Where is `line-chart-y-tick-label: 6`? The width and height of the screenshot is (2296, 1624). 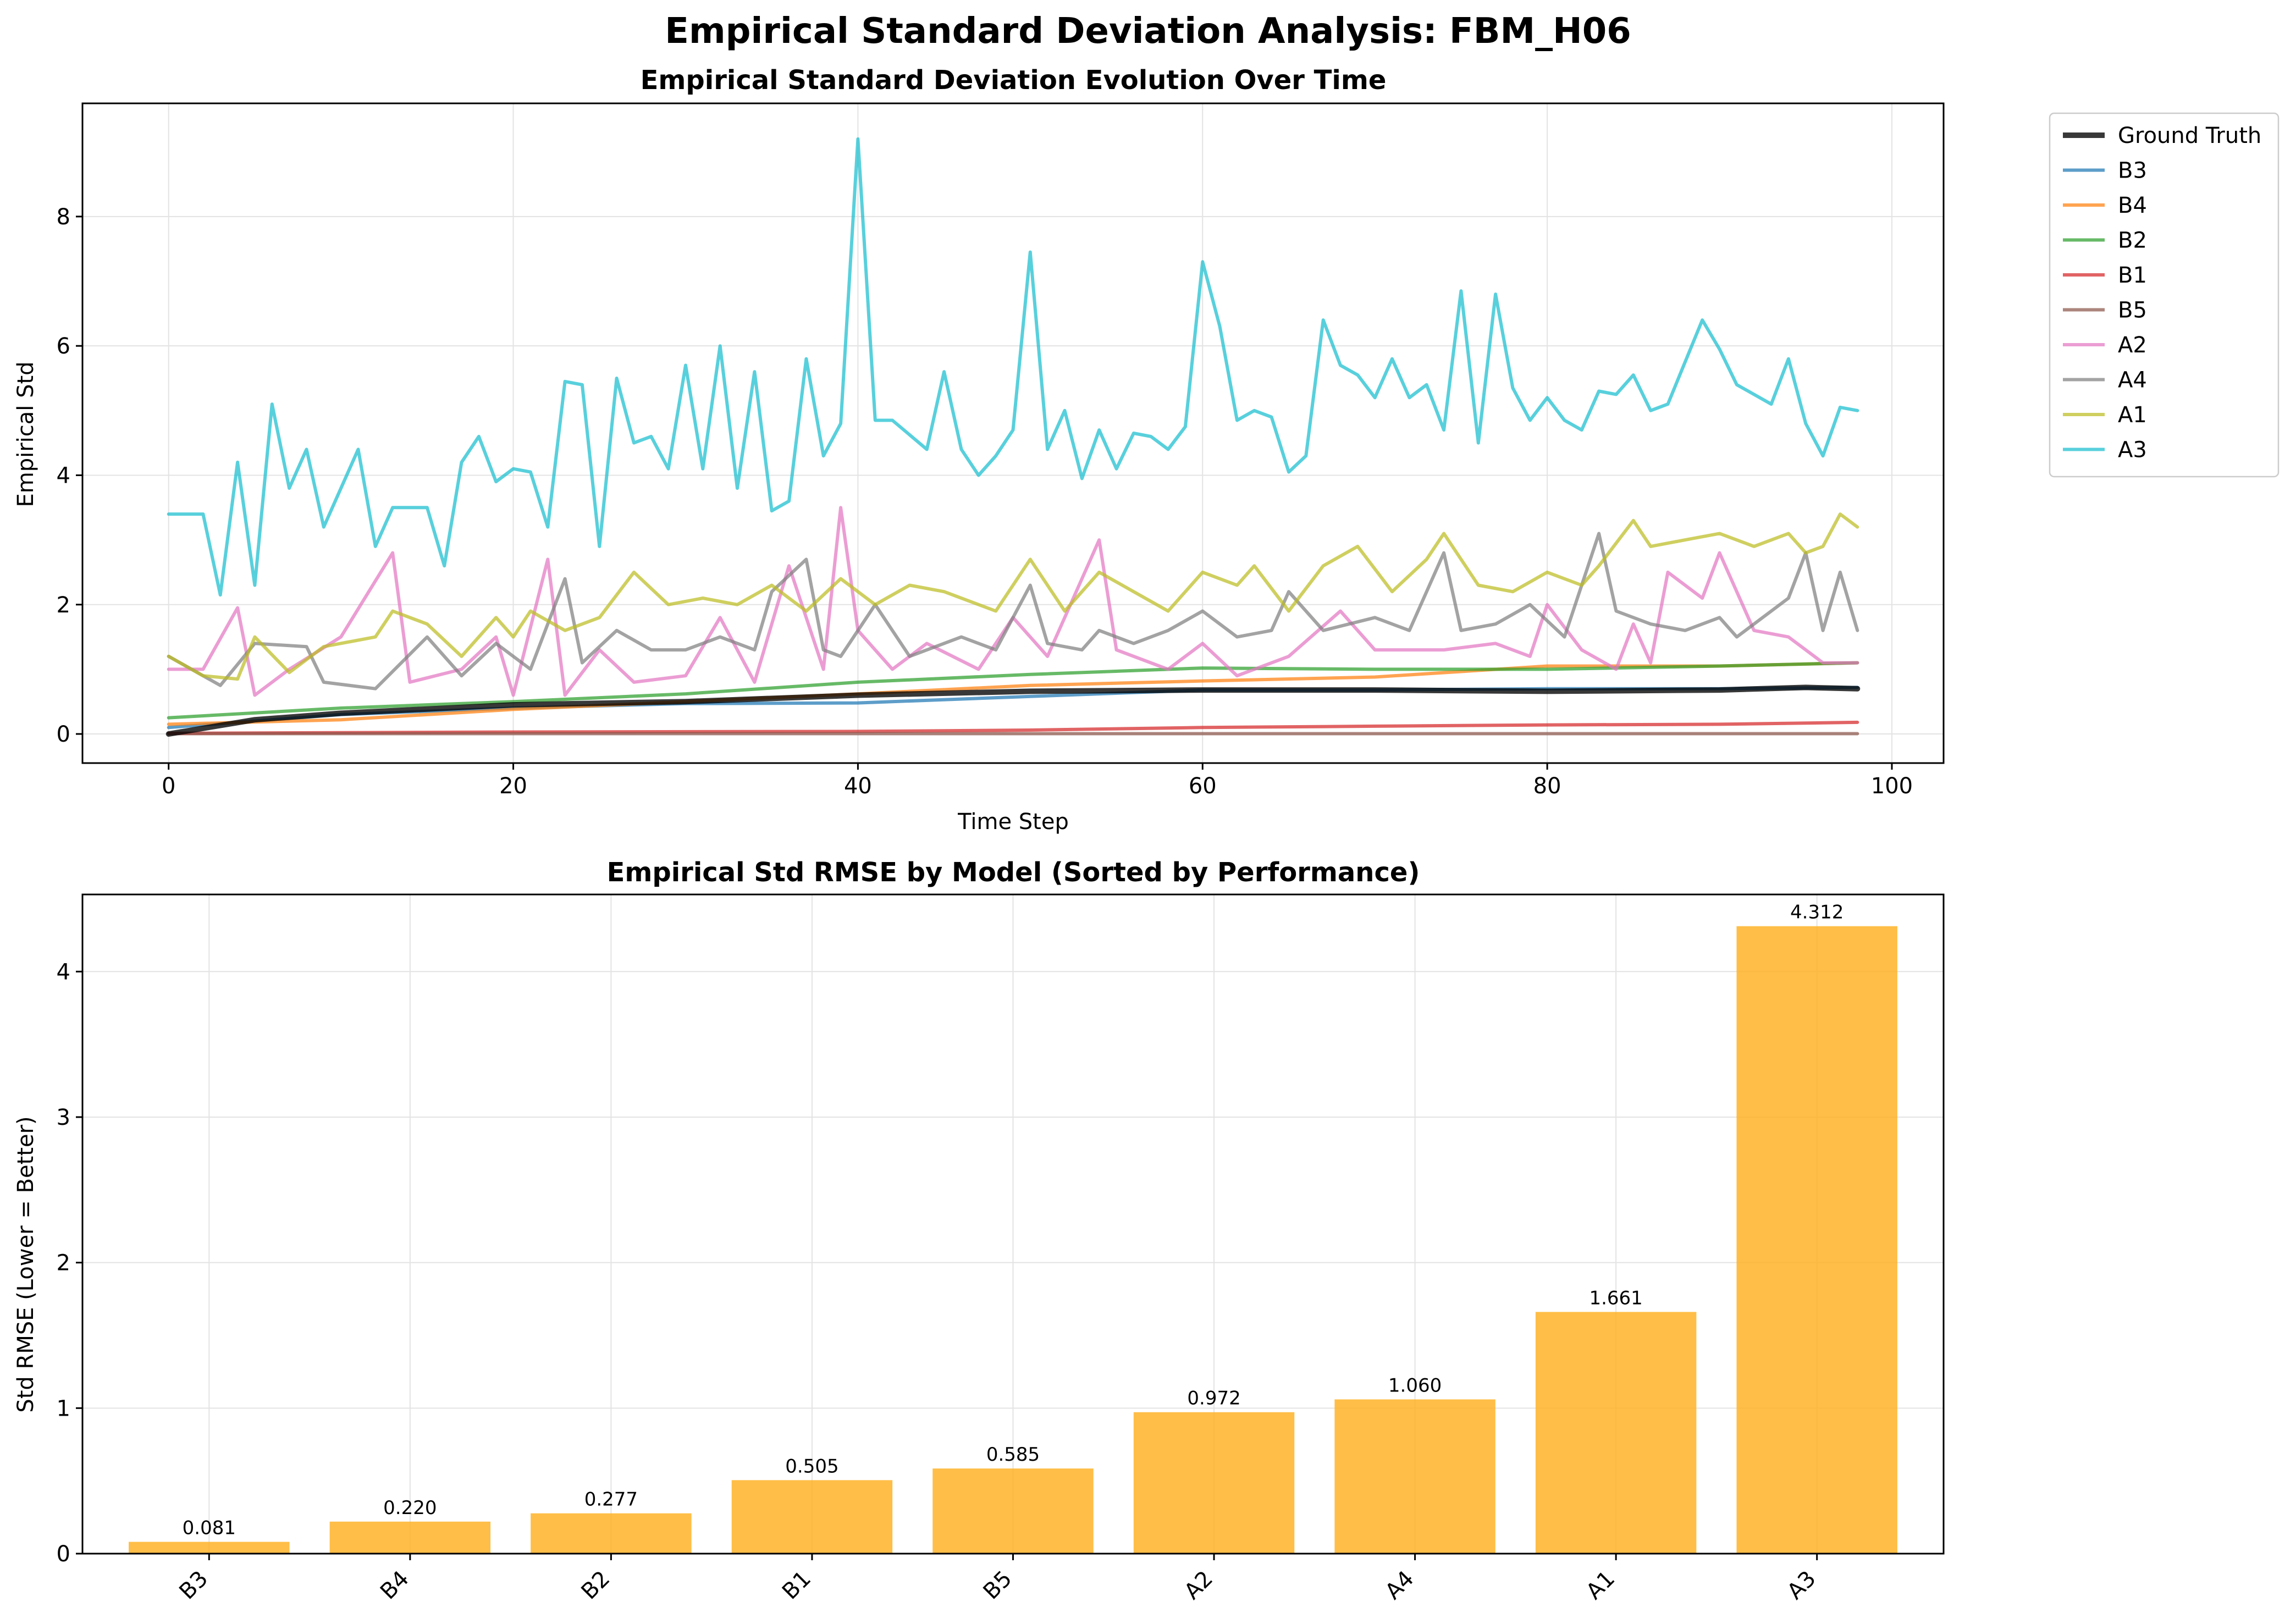 line-chart-y-tick-label: 6 is located at coordinates (63, 346).